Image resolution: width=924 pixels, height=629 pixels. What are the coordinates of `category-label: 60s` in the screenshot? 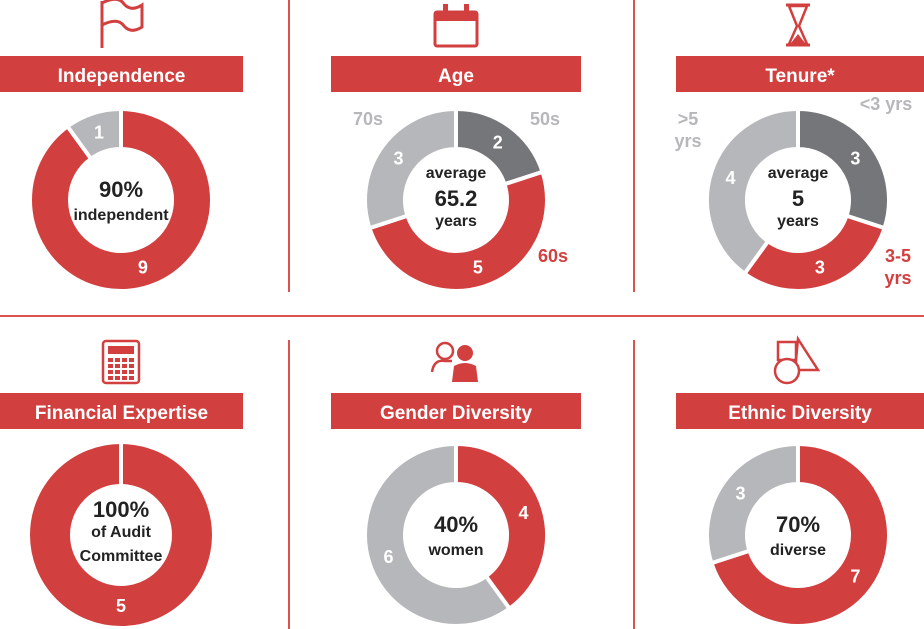 It's located at (553, 256).